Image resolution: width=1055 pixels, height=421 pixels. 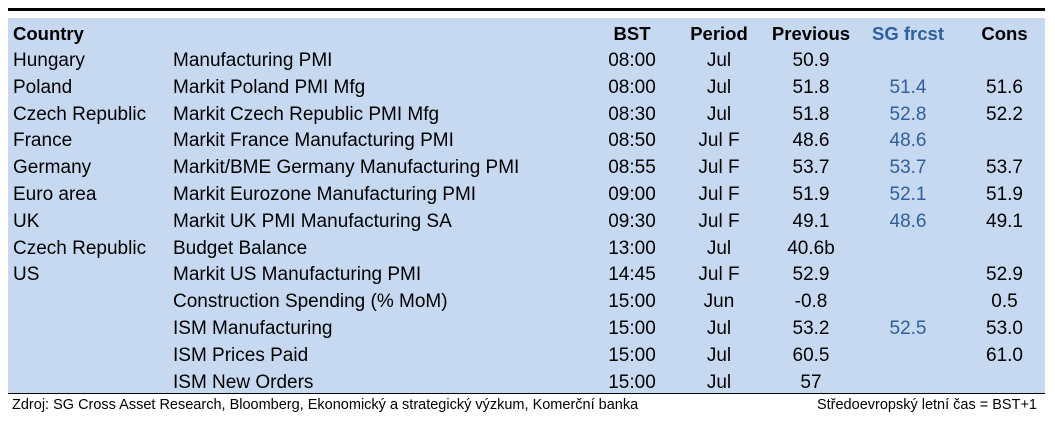 What do you see at coordinates (1004, 328) in the screenshot?
I see `cell-consensus: 53.0` at bounding box center [1004, 328].